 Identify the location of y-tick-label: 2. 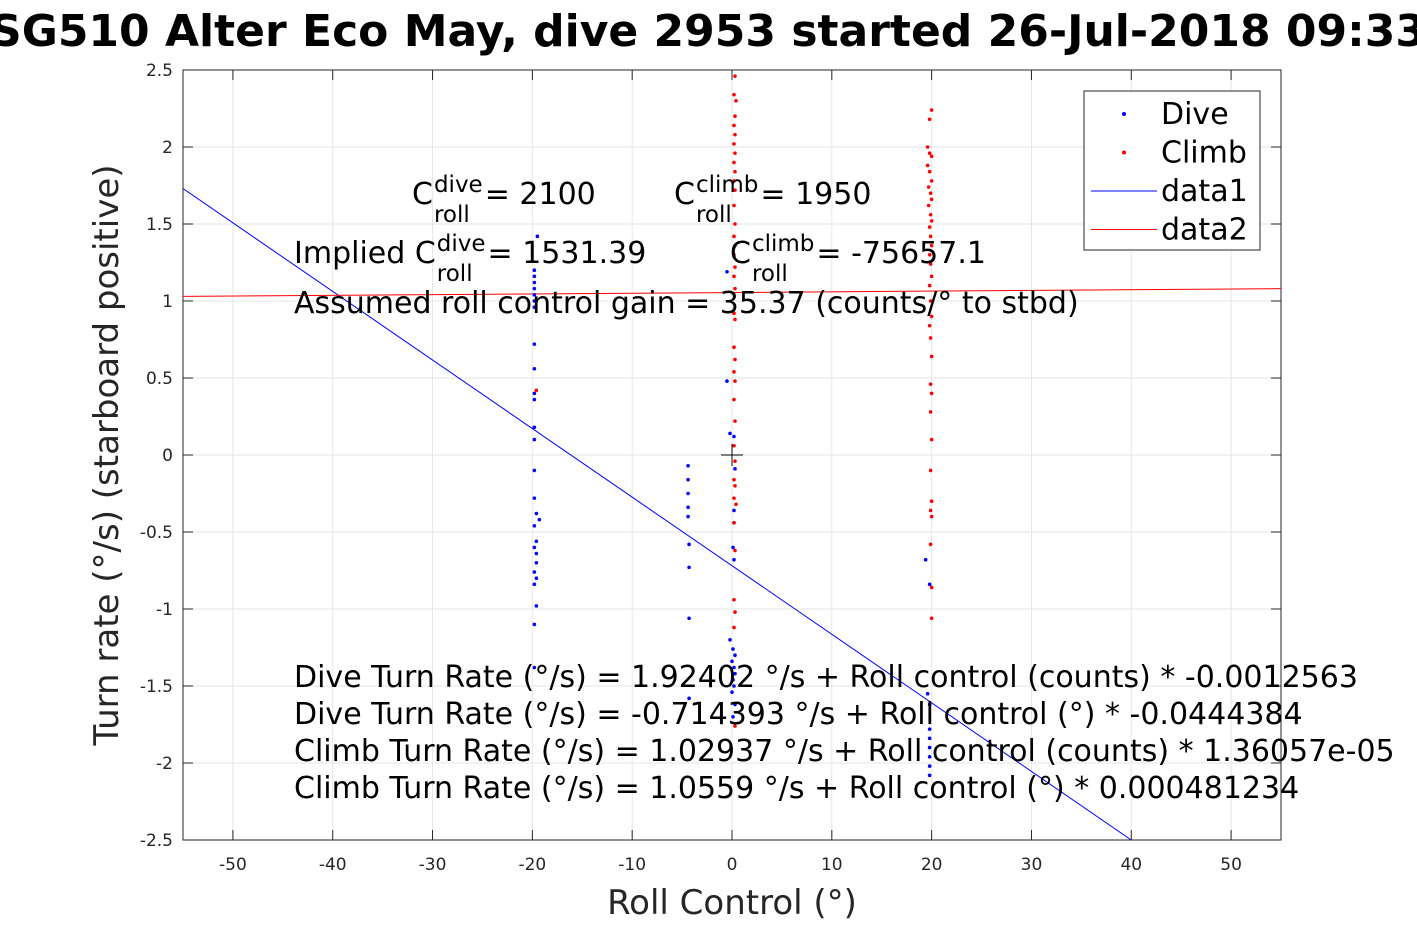
(167, 148).